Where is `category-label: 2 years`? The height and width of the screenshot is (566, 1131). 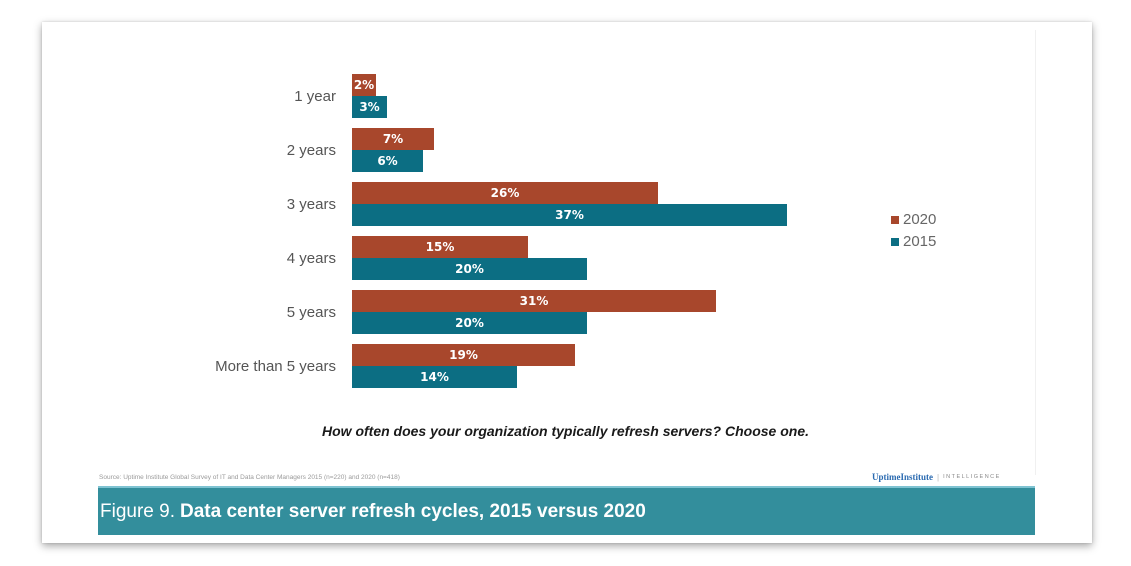 category-label: 2 years is located at coordinates (311, 150).